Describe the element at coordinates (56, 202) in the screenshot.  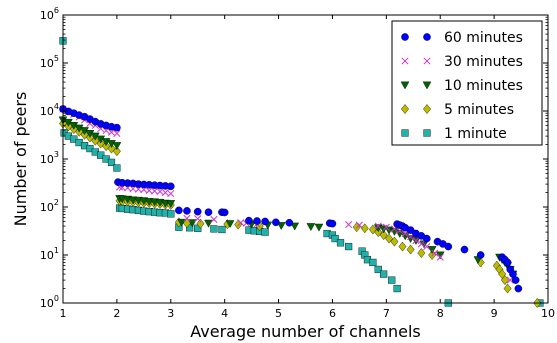
I see `y-tick-exponent: 2` at that location.